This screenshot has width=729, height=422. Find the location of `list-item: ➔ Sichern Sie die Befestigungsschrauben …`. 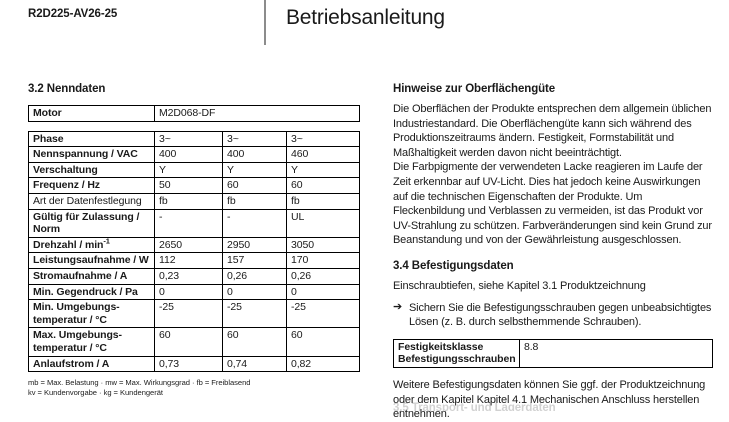

list-item: ➔ Sichern Sie die Befestigungsschrauben … is located at coordinates (553, 315).